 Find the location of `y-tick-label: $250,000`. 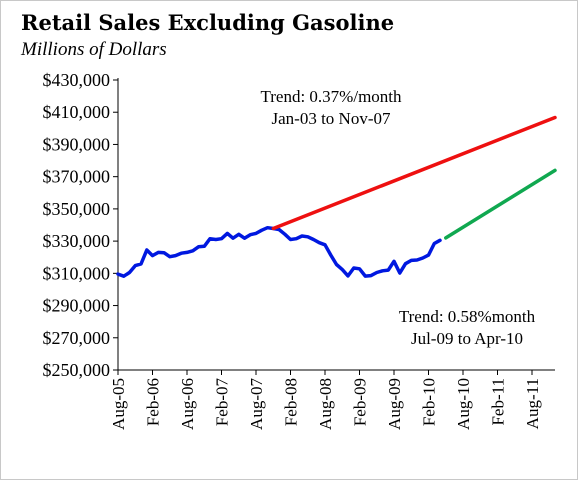

y-tick-label: $250,000 is located at coordinates (77, 370).